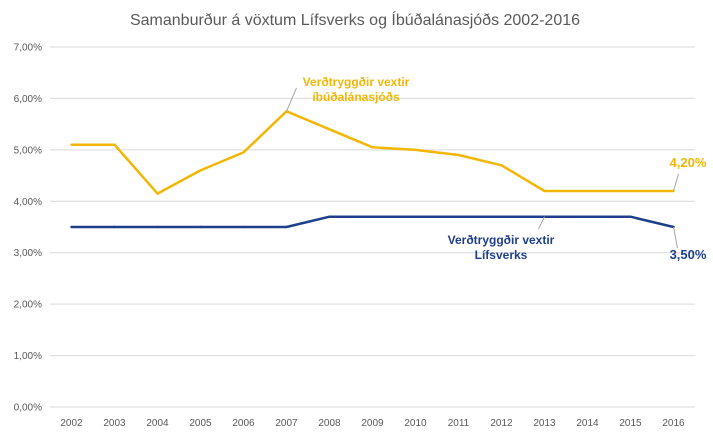 Image resolution: width=713 pixels, height=436 pixels. Describe the element at coordinates (630, 423) in the screenshot. I see `x-tick-label: 2015` at that location.